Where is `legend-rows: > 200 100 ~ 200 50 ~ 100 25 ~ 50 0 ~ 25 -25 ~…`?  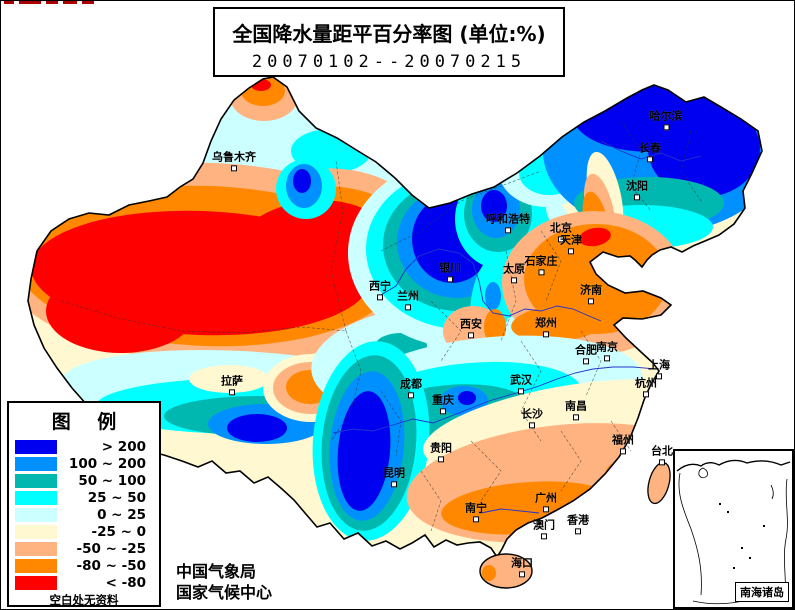
legend-rows: > 200 100 ~ 200 50 ~ 100 25 ~ 50 0 ~ 25 -25 ~… is located at coordinates (84, 514).